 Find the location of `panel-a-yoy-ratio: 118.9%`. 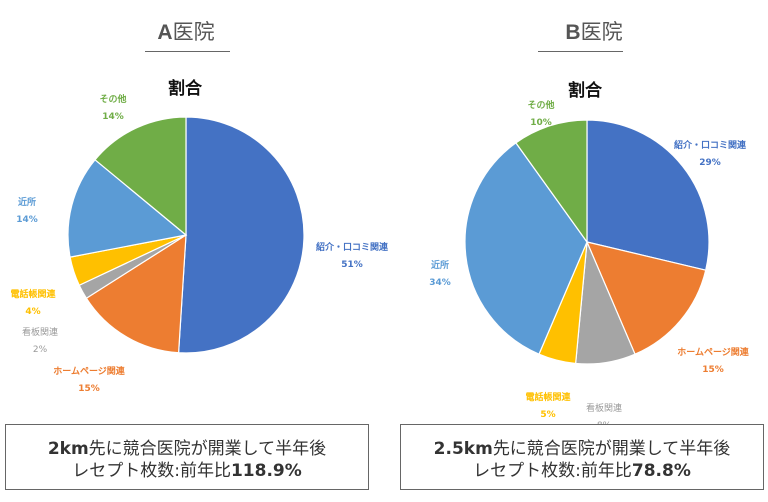

panel-a-yoy-ratio: 118.9% is located at coordinates (266, 471).